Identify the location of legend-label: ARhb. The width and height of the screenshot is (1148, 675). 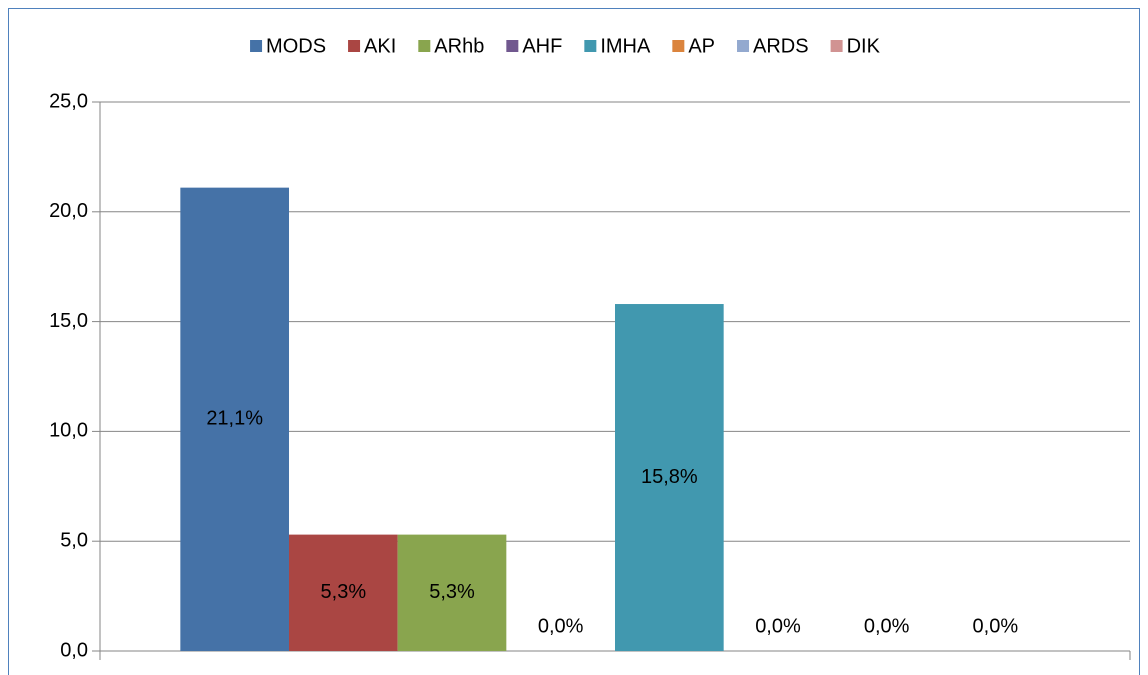
(459, 46).